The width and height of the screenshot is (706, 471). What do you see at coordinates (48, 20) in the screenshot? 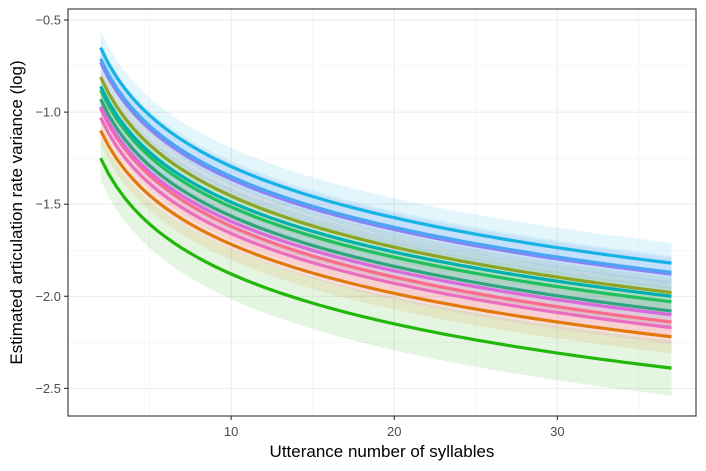
I see `y-tick-label: −0.5` at bounding box center [48, 20].